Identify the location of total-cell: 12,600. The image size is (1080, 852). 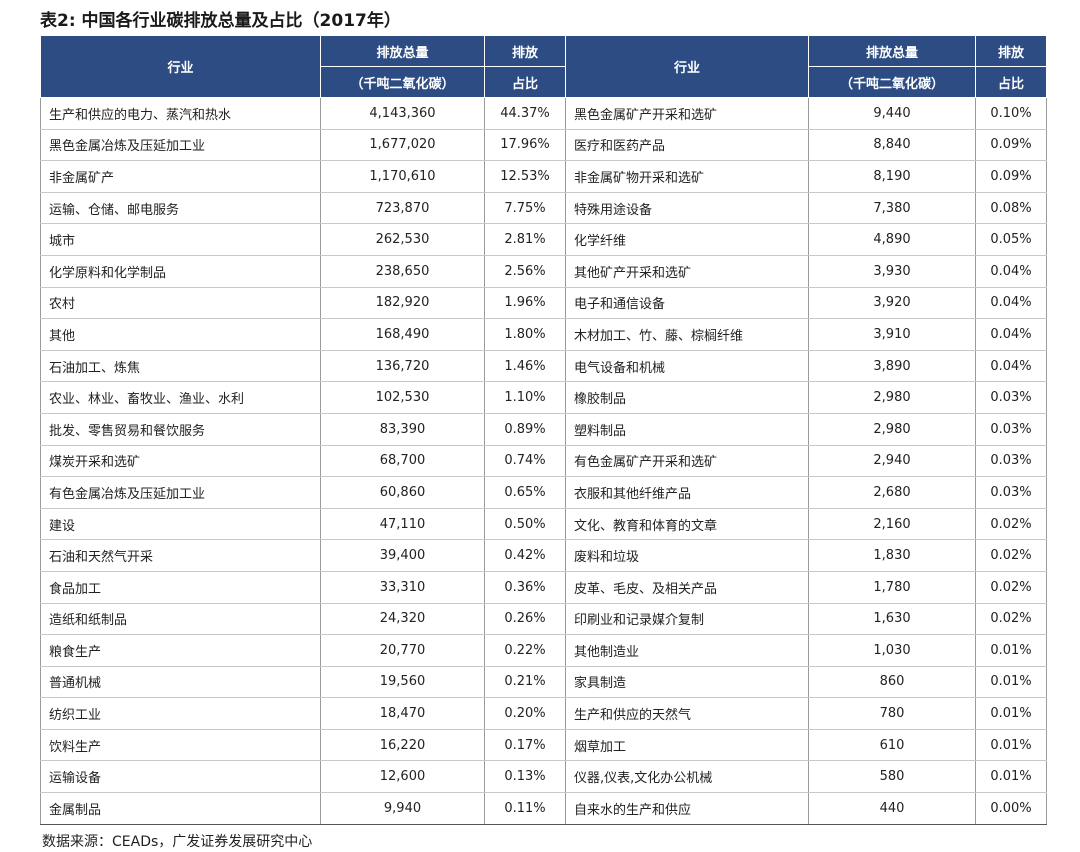
(402, 777).